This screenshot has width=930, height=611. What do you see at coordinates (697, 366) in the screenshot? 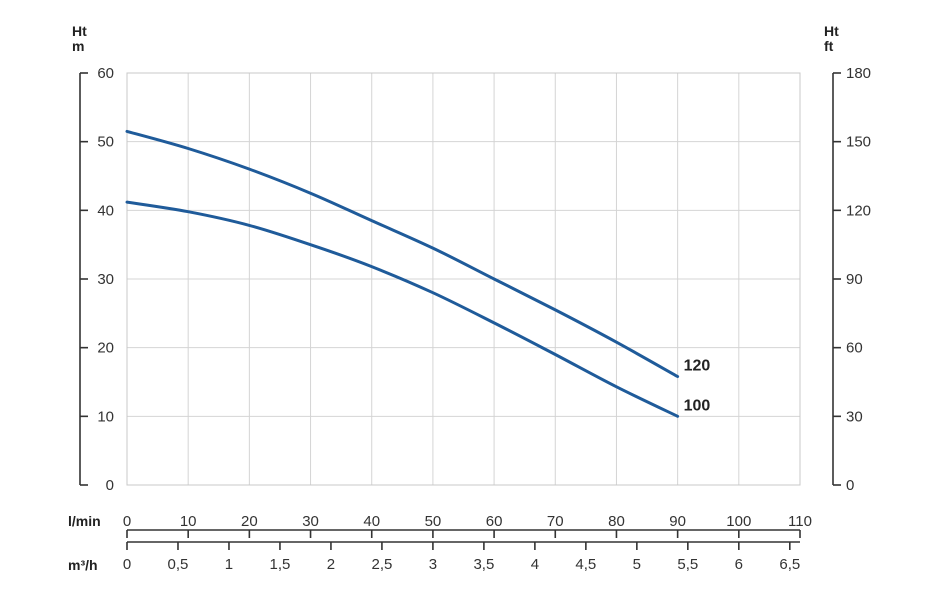
I see `series-label-120: 120` at bounding box center [697, 366].